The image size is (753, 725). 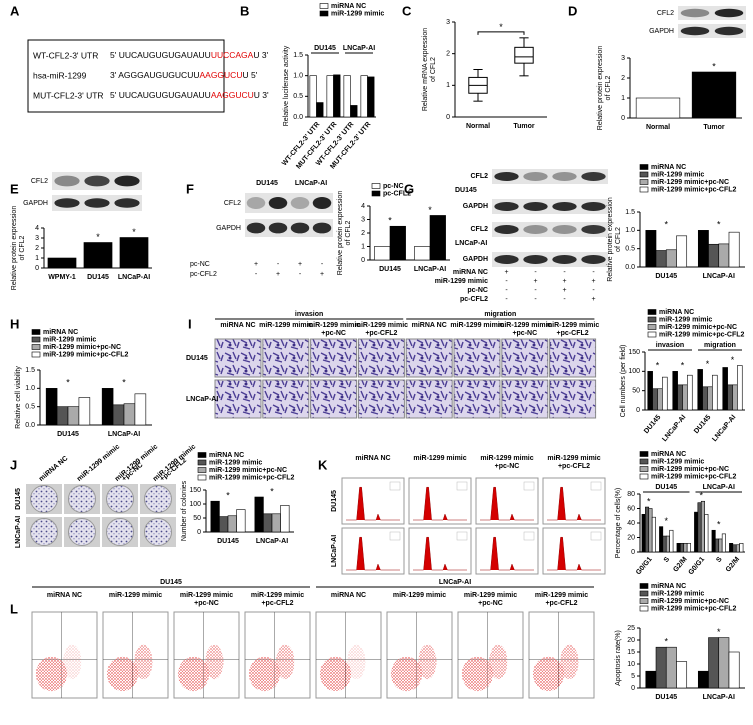 I want to click on y-axis-label: Relative protein expression, so click(x=14, y=248).